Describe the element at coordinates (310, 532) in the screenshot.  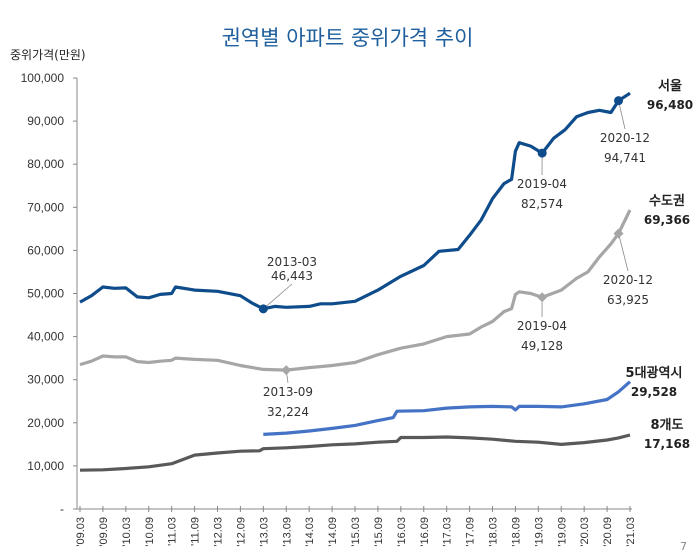
I see `x-tick-label: '14.03` at that location.